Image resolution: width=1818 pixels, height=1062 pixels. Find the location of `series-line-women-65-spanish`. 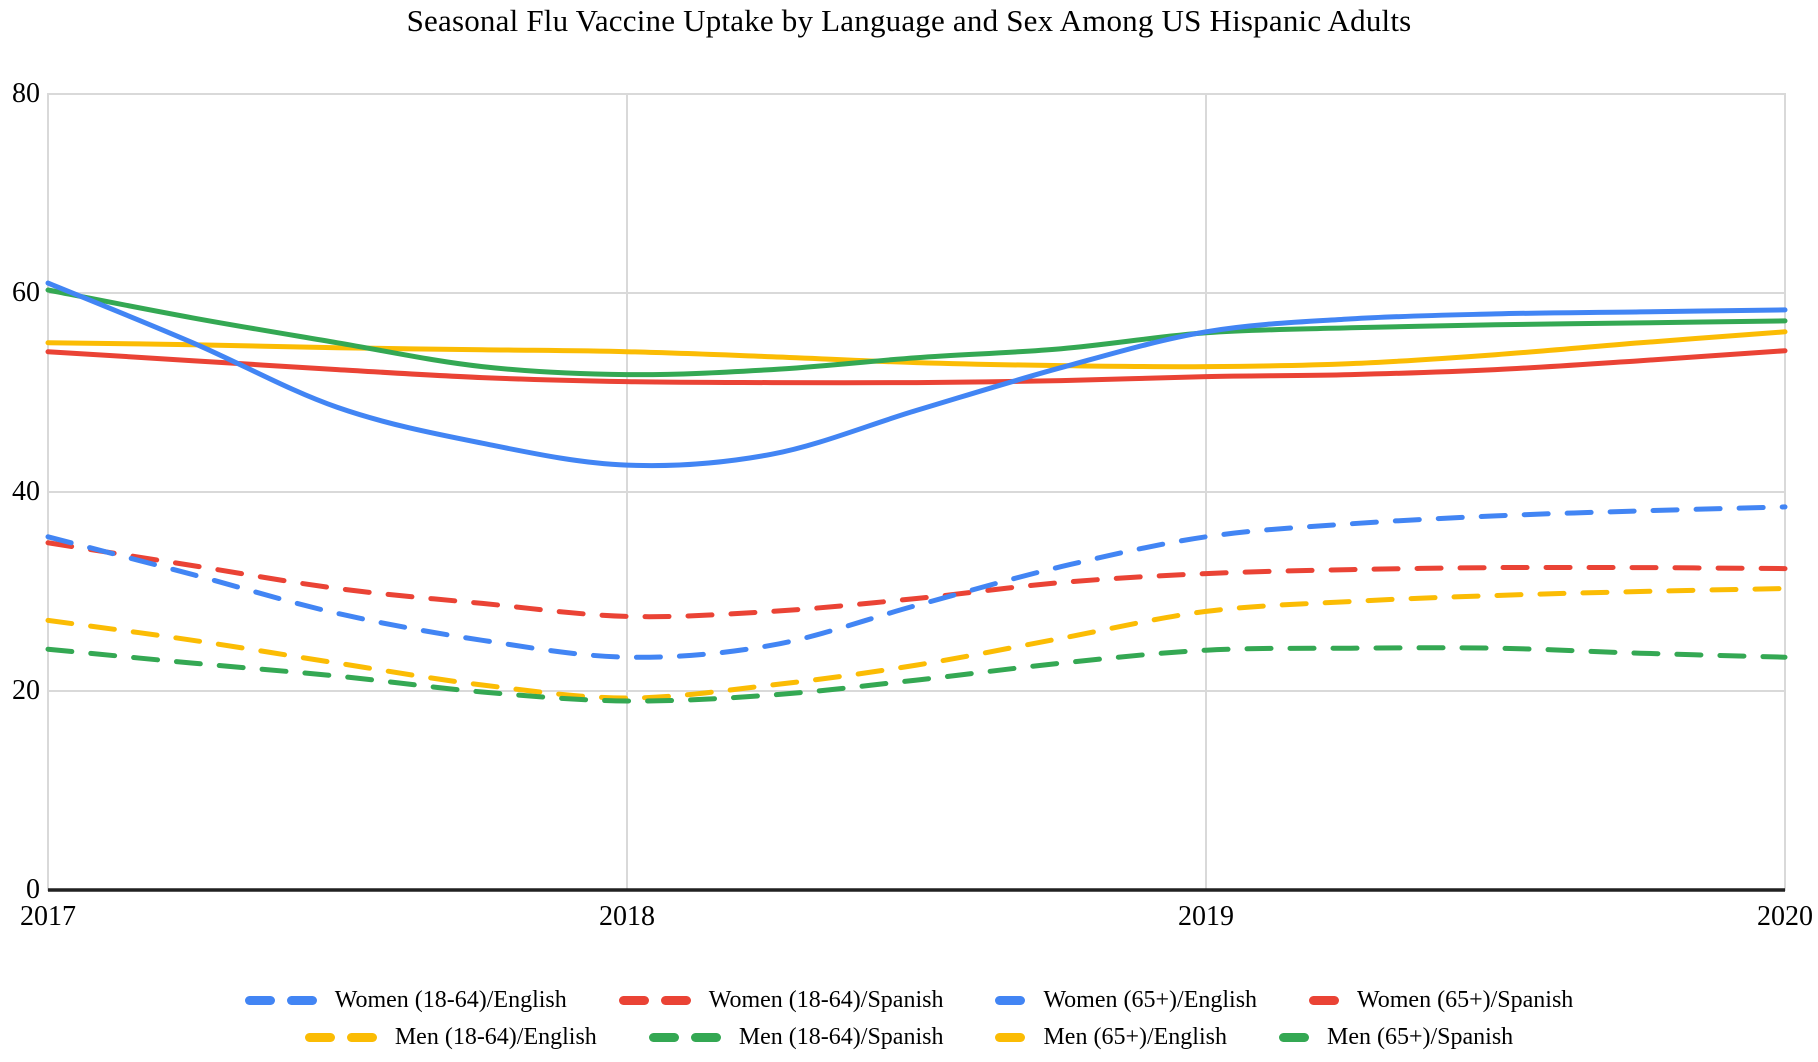

series-line-women-65-spanish is located at coordinates (916, 367).